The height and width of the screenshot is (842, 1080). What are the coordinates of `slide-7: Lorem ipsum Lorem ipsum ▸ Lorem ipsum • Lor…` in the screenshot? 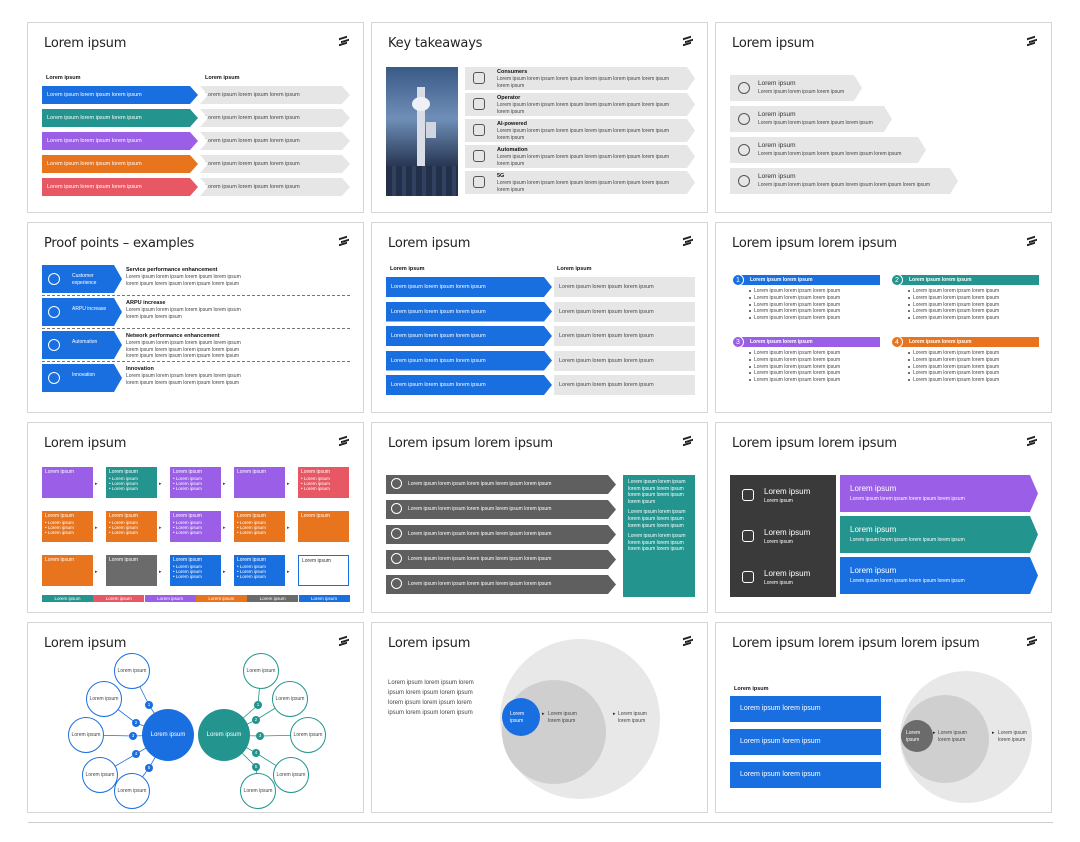 It's located at (195, 517).